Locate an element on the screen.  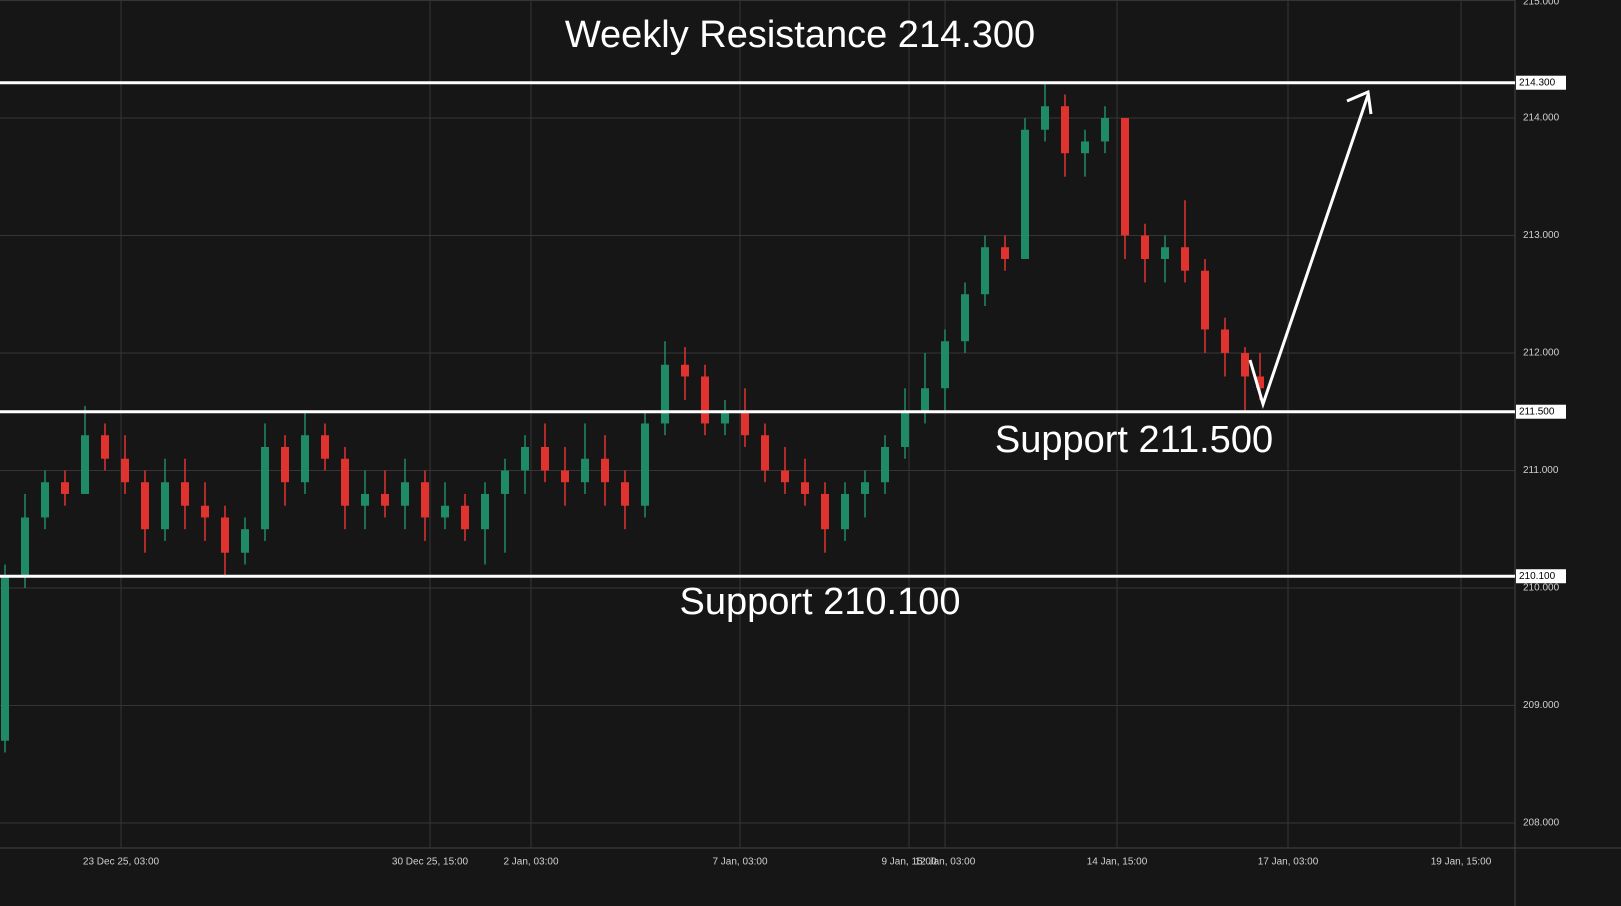
x-tick-label: 30 Dec 25, 15:00 is located at coordinates (430, 862).